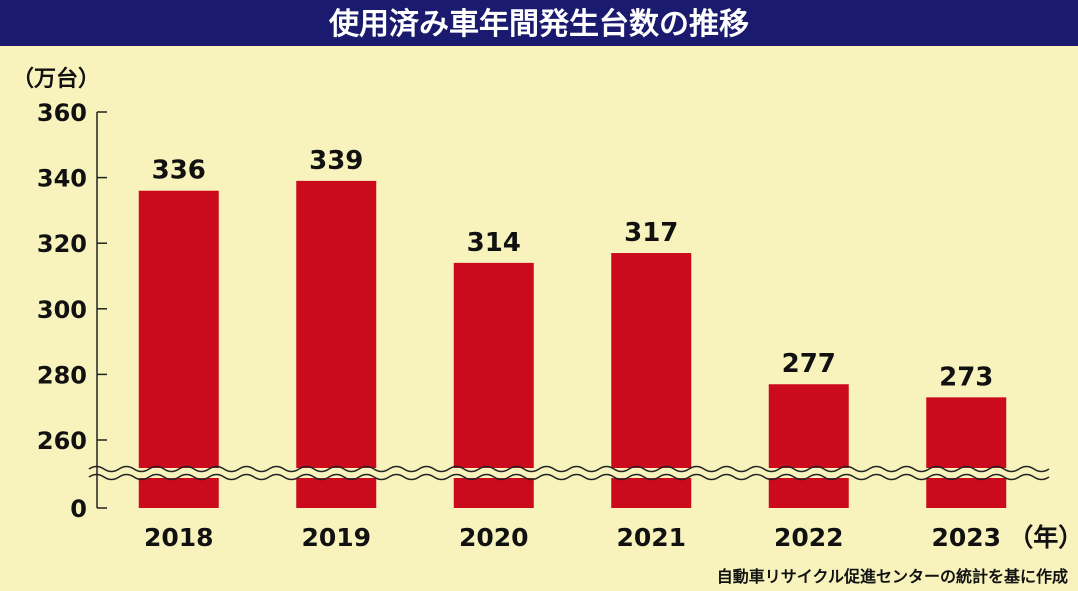 This screenshot has width=1078, height=591. I want to click on x-axis-unit: （年）, so click(1043, 537).